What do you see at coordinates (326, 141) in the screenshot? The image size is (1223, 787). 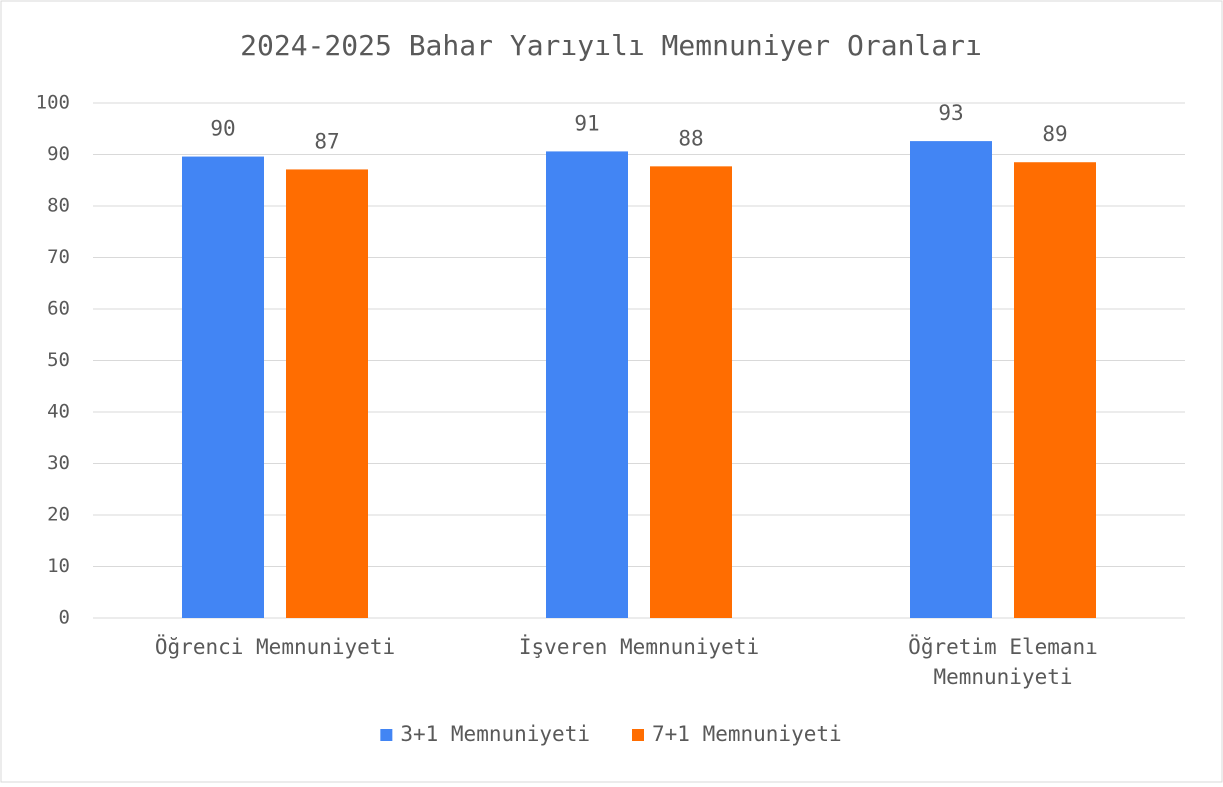 I see `value-label: 87` at bounding box center [326, 141].